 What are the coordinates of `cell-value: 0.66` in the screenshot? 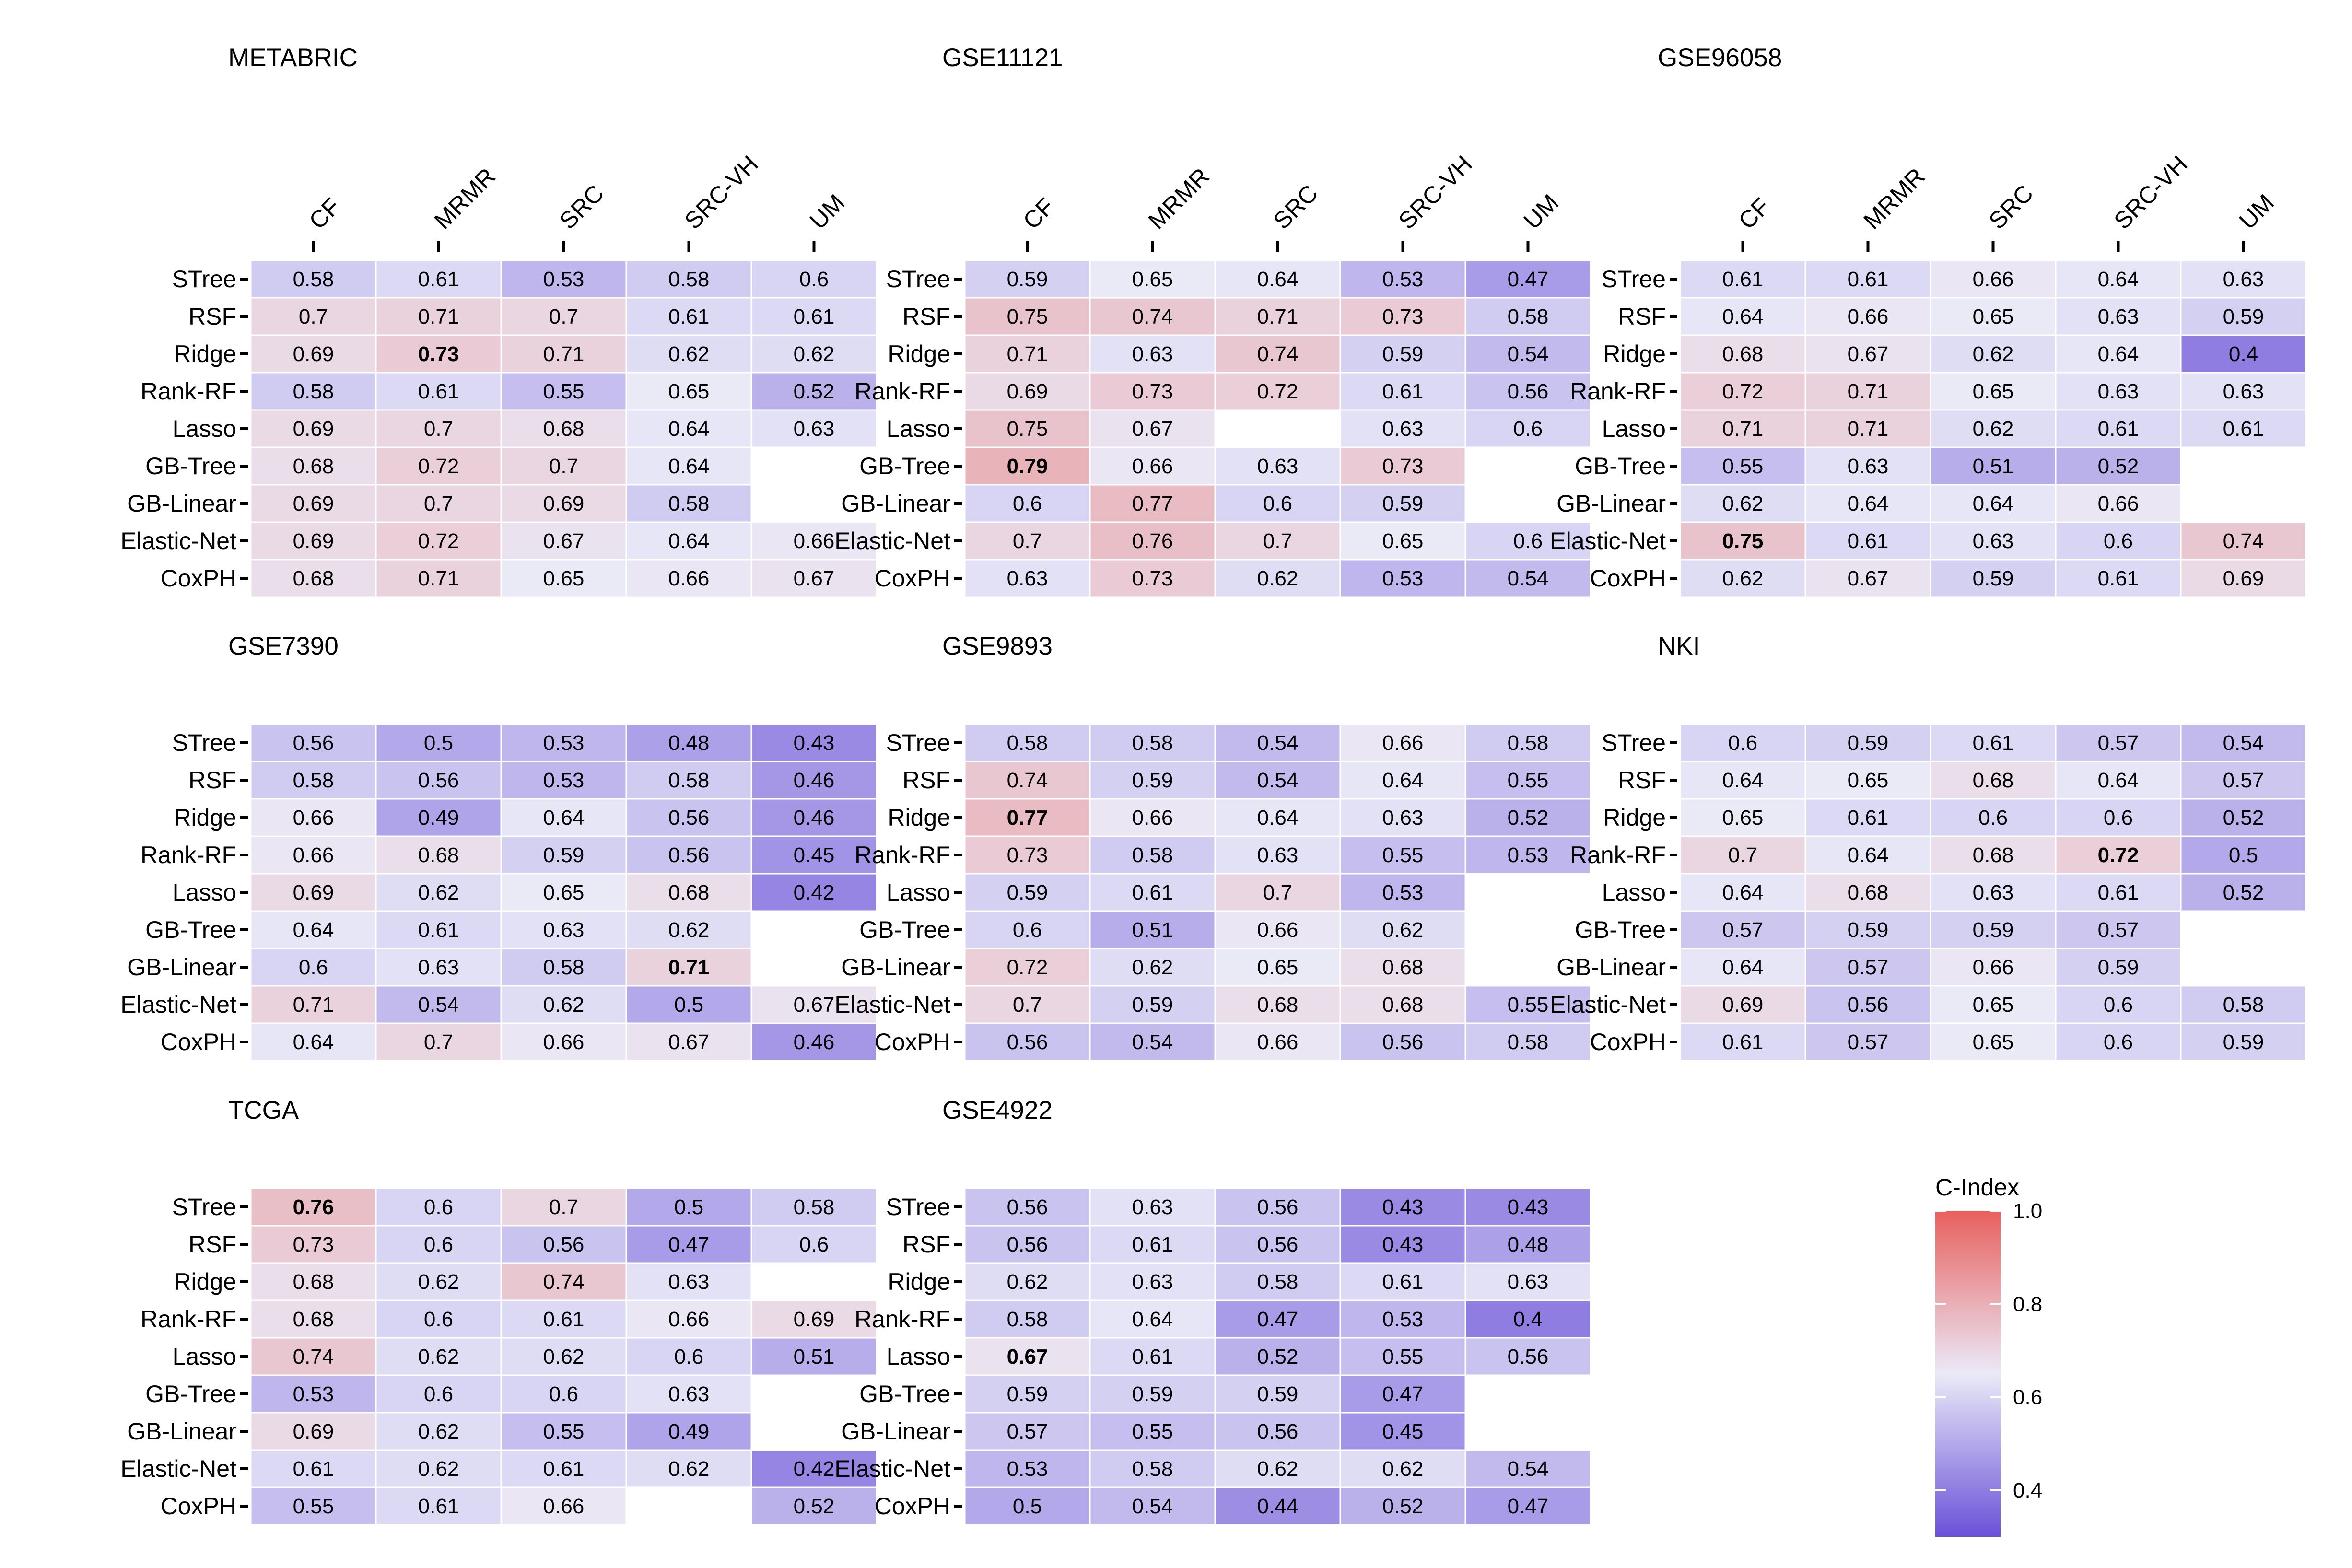 It's located at (1153, 466).